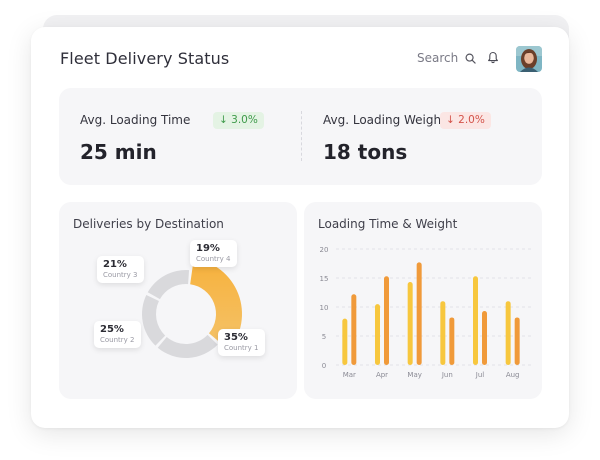  What do you see at coordinates (120, 275) in the screenshot?
I see `segment-country: Country 3` at bounding box center [120, 275].